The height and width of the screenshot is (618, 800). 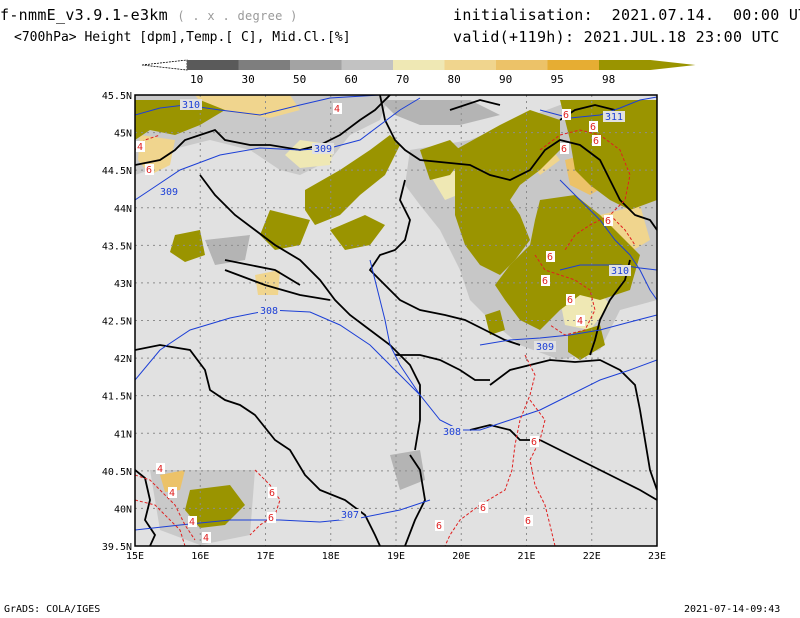 What do you see at coordinates (461, 556) in the screenshot?
I see `lon-label: 20E` at bounding box center [461, 556].